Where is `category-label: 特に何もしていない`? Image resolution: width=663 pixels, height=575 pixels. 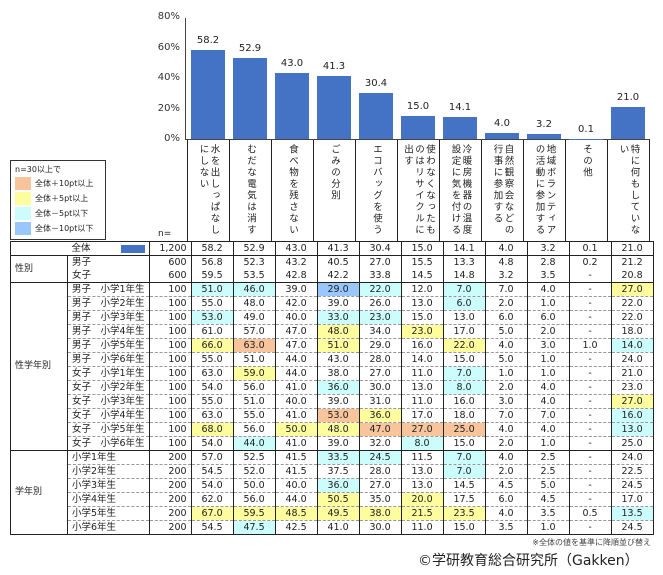
category-label: 特に何もしていない is located at coordinates (628, 190).